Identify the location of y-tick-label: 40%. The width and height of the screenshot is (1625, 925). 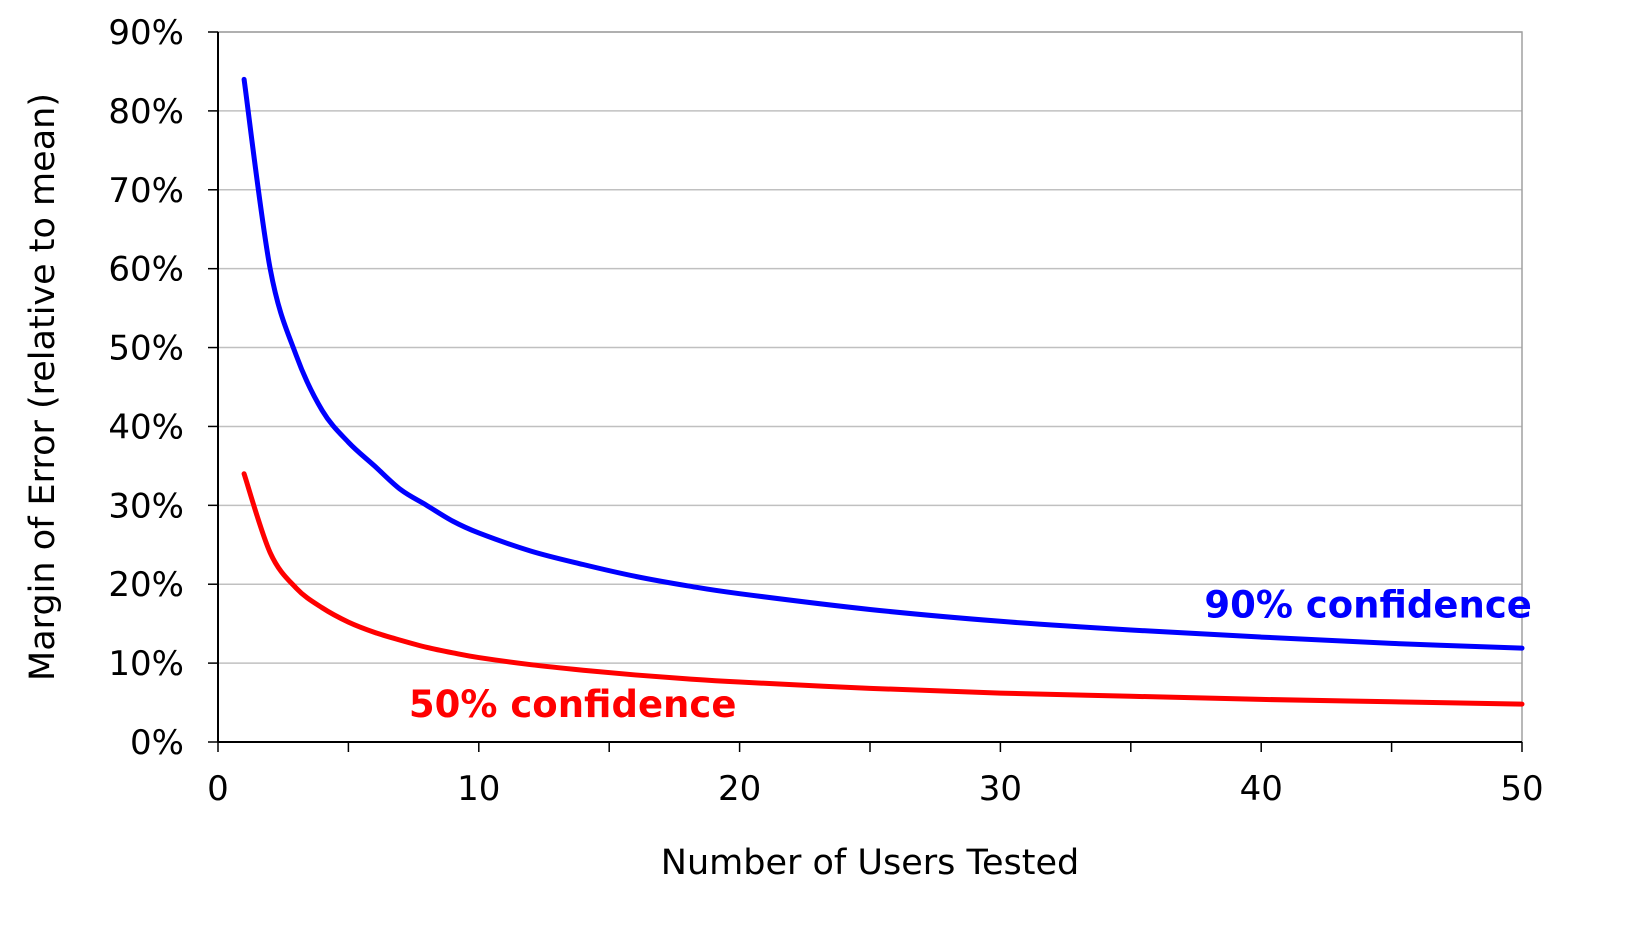
(146, 427).